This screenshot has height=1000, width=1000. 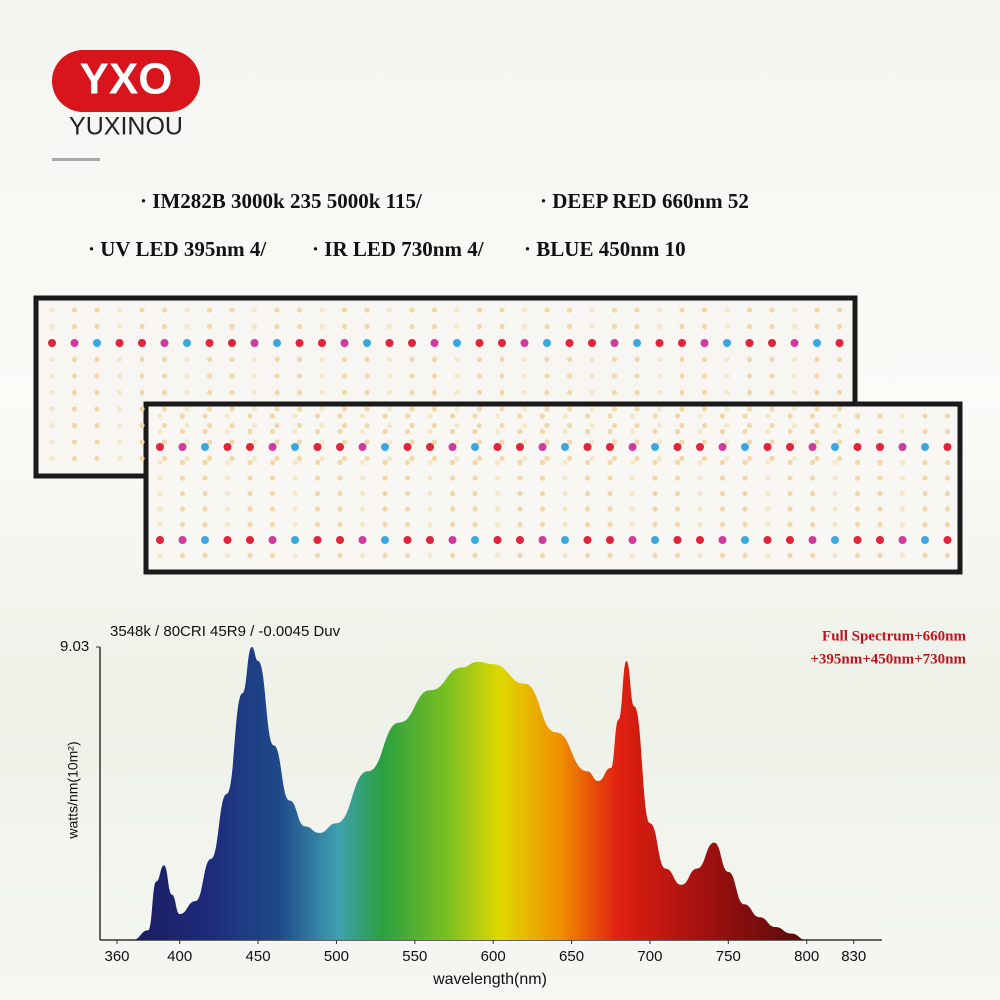 I want to click on x-tick-label: 500, so click(x=336, y=956).